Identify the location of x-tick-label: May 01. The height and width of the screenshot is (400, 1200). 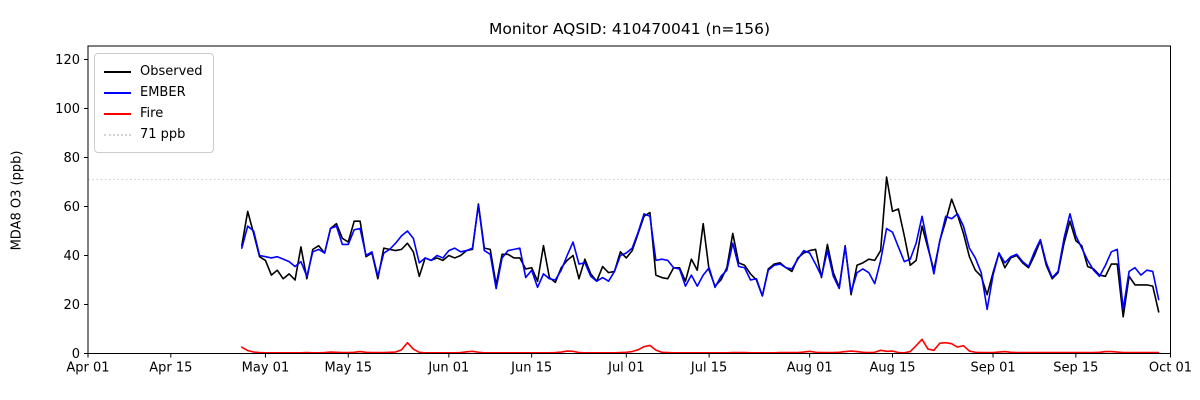
(266, 368).